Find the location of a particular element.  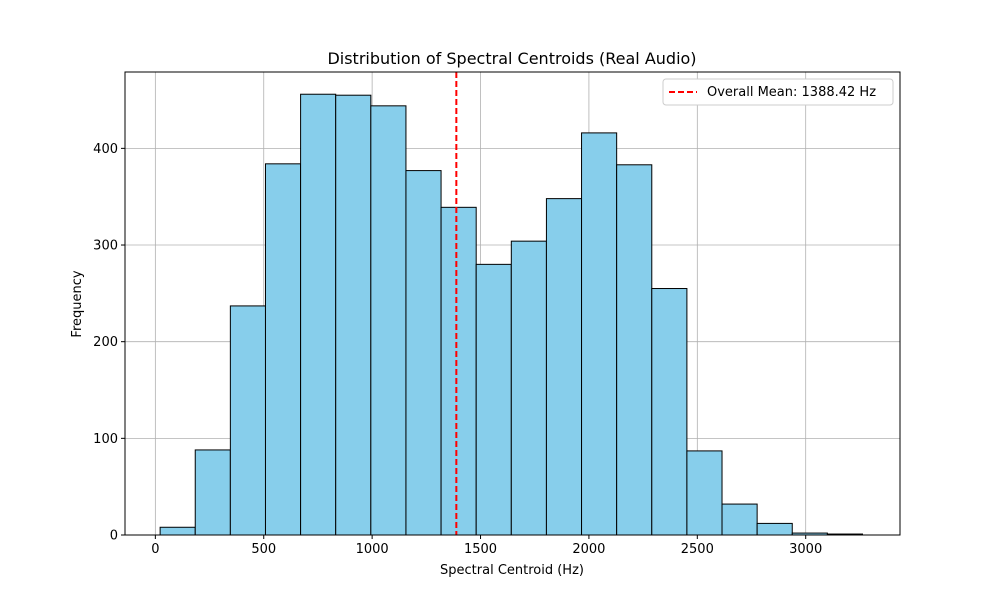

x-tick-label: 1000 is located at coordinates (372, 549).